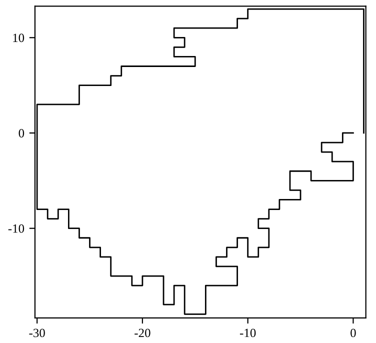 The height and width of the screenshot is (343, 376). What do you see at coordinates (21, 133) in the screenshot?
I see `y-tick-label: 0` at bounding box center [21, 133].